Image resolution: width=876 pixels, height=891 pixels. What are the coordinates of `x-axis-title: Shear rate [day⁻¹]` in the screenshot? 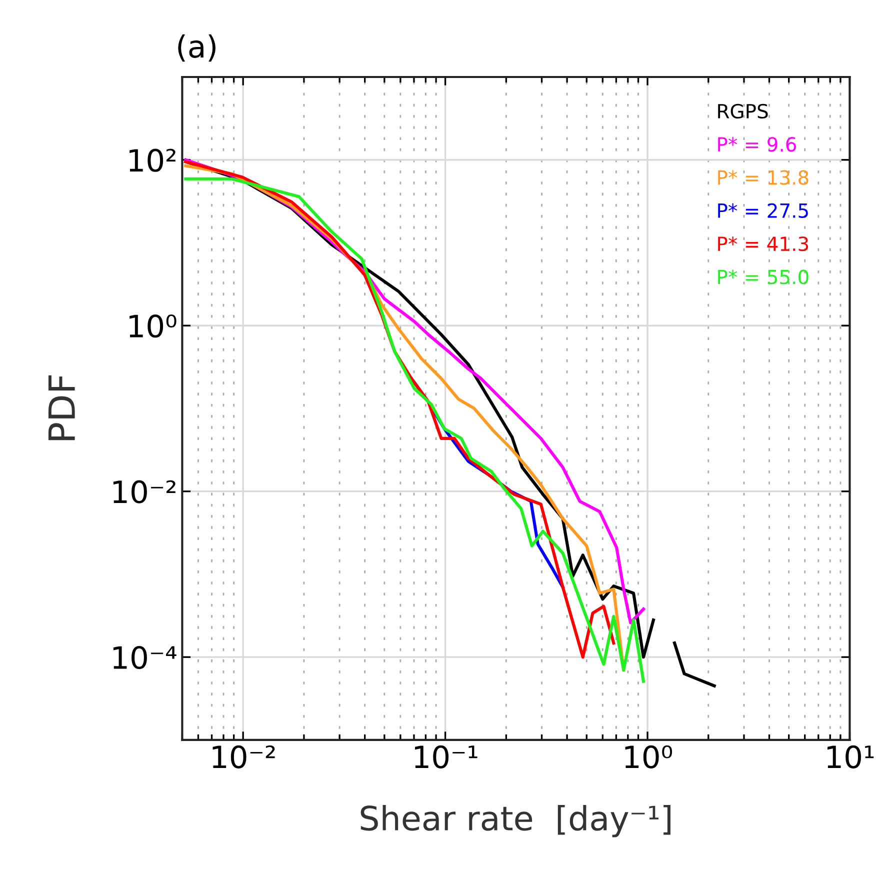 It's located at (515, 821).